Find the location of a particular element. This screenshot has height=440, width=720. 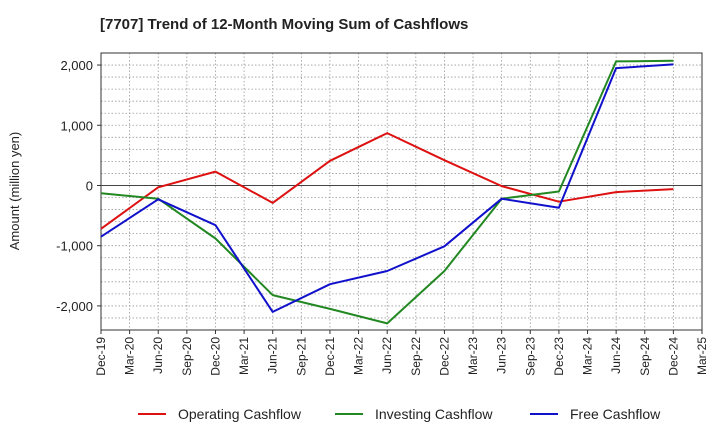

legend-item: Free Cashflow is located at coordinates (595, 414).